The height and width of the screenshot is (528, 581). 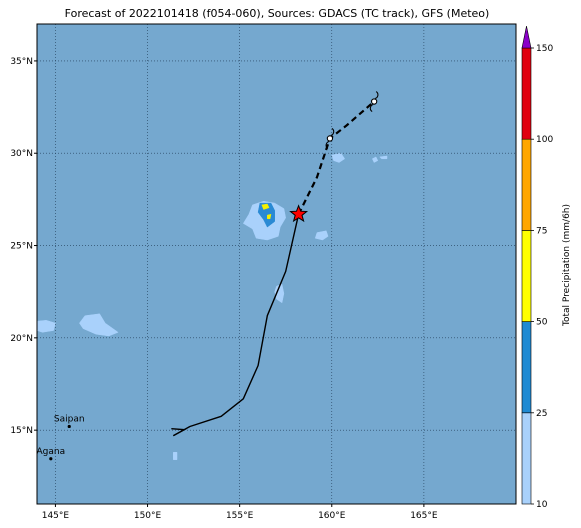 What do you see at coordinates (236, 325) in the screenshot?
I see `observed-track-line` at bounding box center [236, 325].